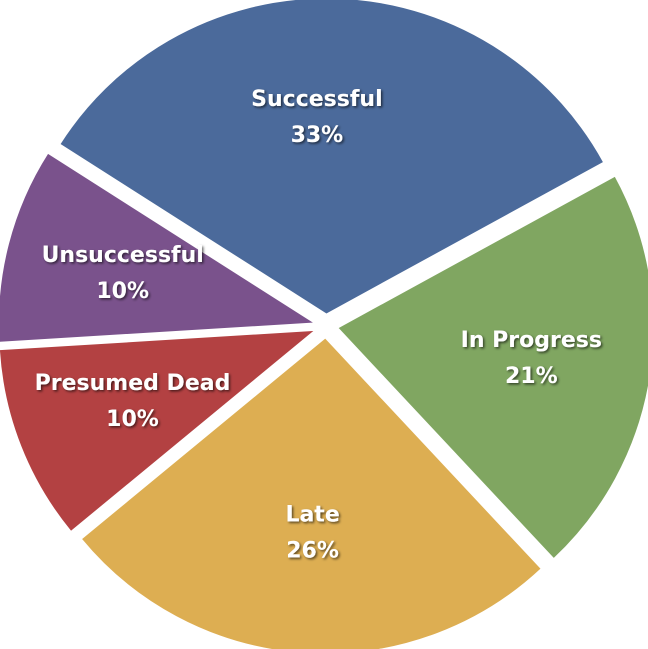  Describe the element at coordinates (317, 135) in the screenshot. I see `slice-value-label: 33%` at that location.